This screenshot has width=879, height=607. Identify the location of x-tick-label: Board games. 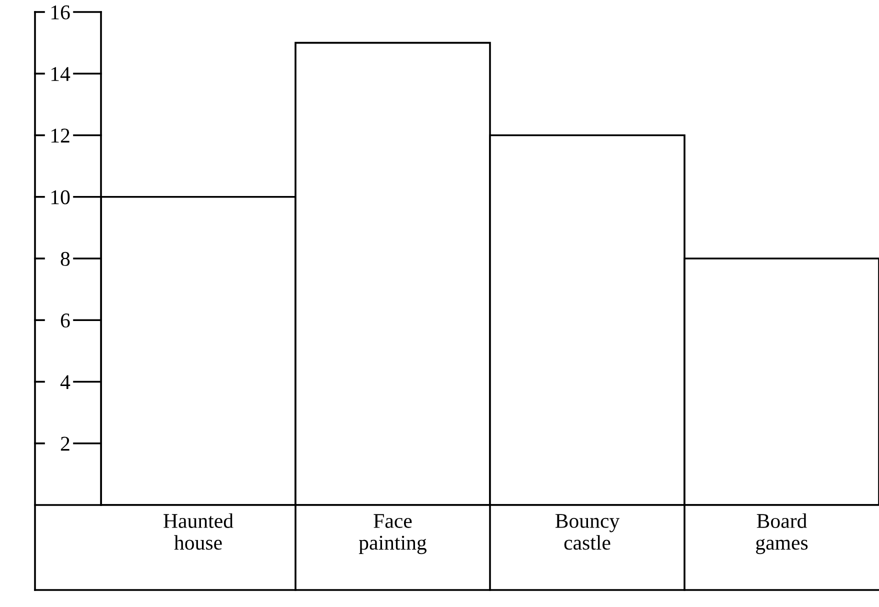
(782, 533).